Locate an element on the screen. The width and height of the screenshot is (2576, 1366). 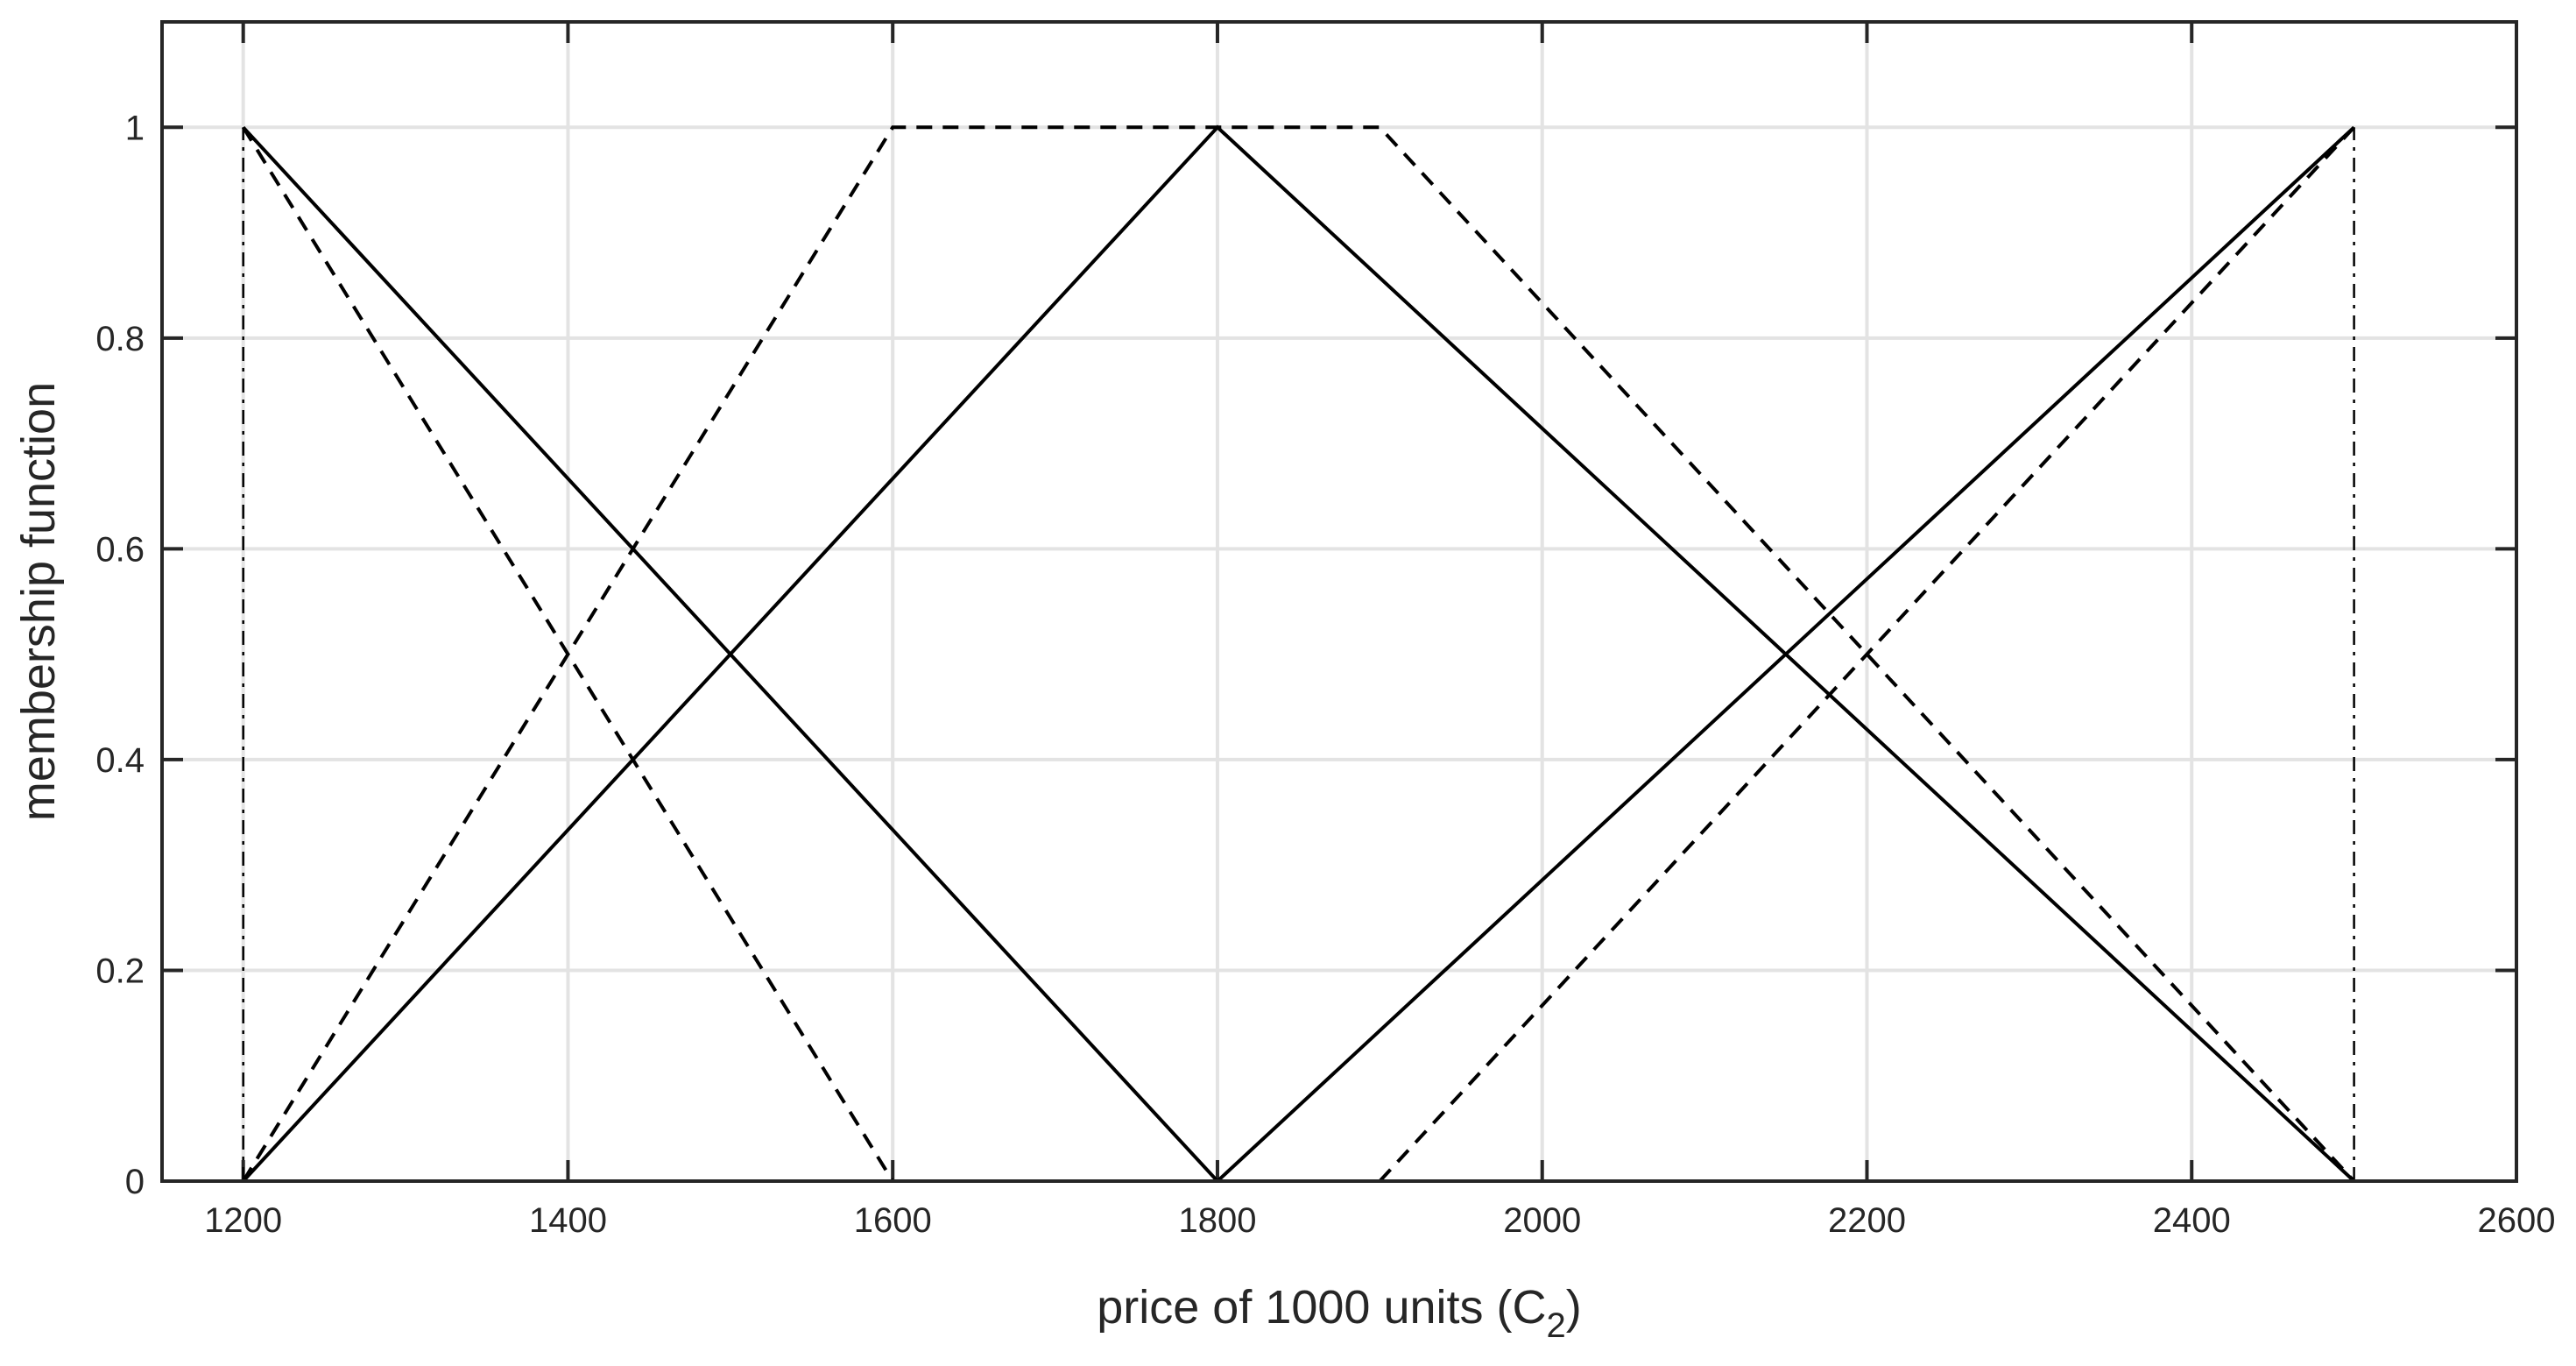
y-axis-title: membership function is located at coordinates (38, 601).